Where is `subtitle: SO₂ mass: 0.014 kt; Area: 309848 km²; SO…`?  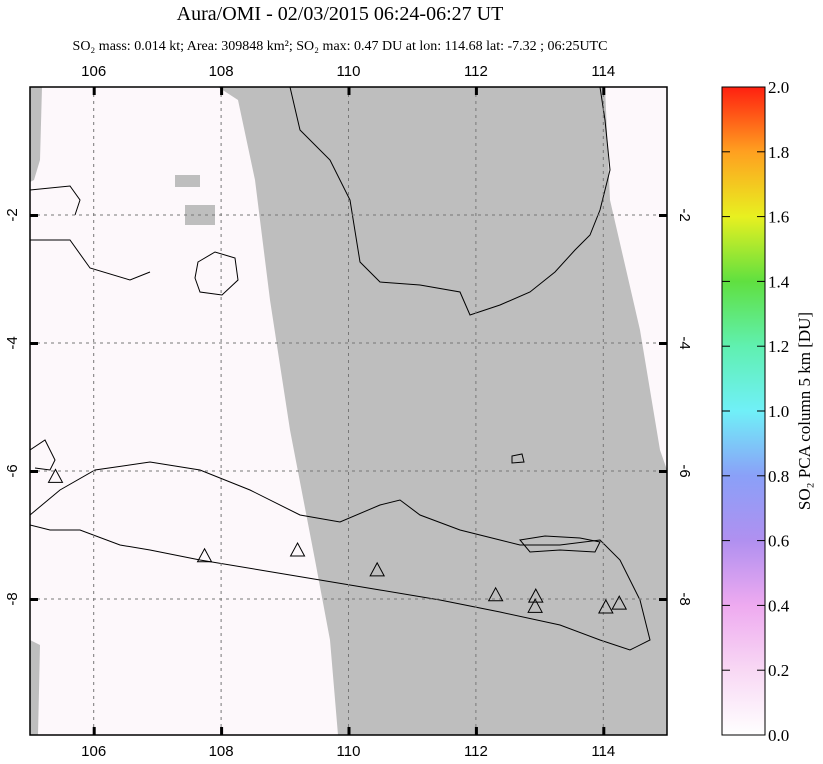 subtitle: SO₂ mass: 0.014 kt; Area: 309848 km²; SO… is located at coordinates (340, 46).